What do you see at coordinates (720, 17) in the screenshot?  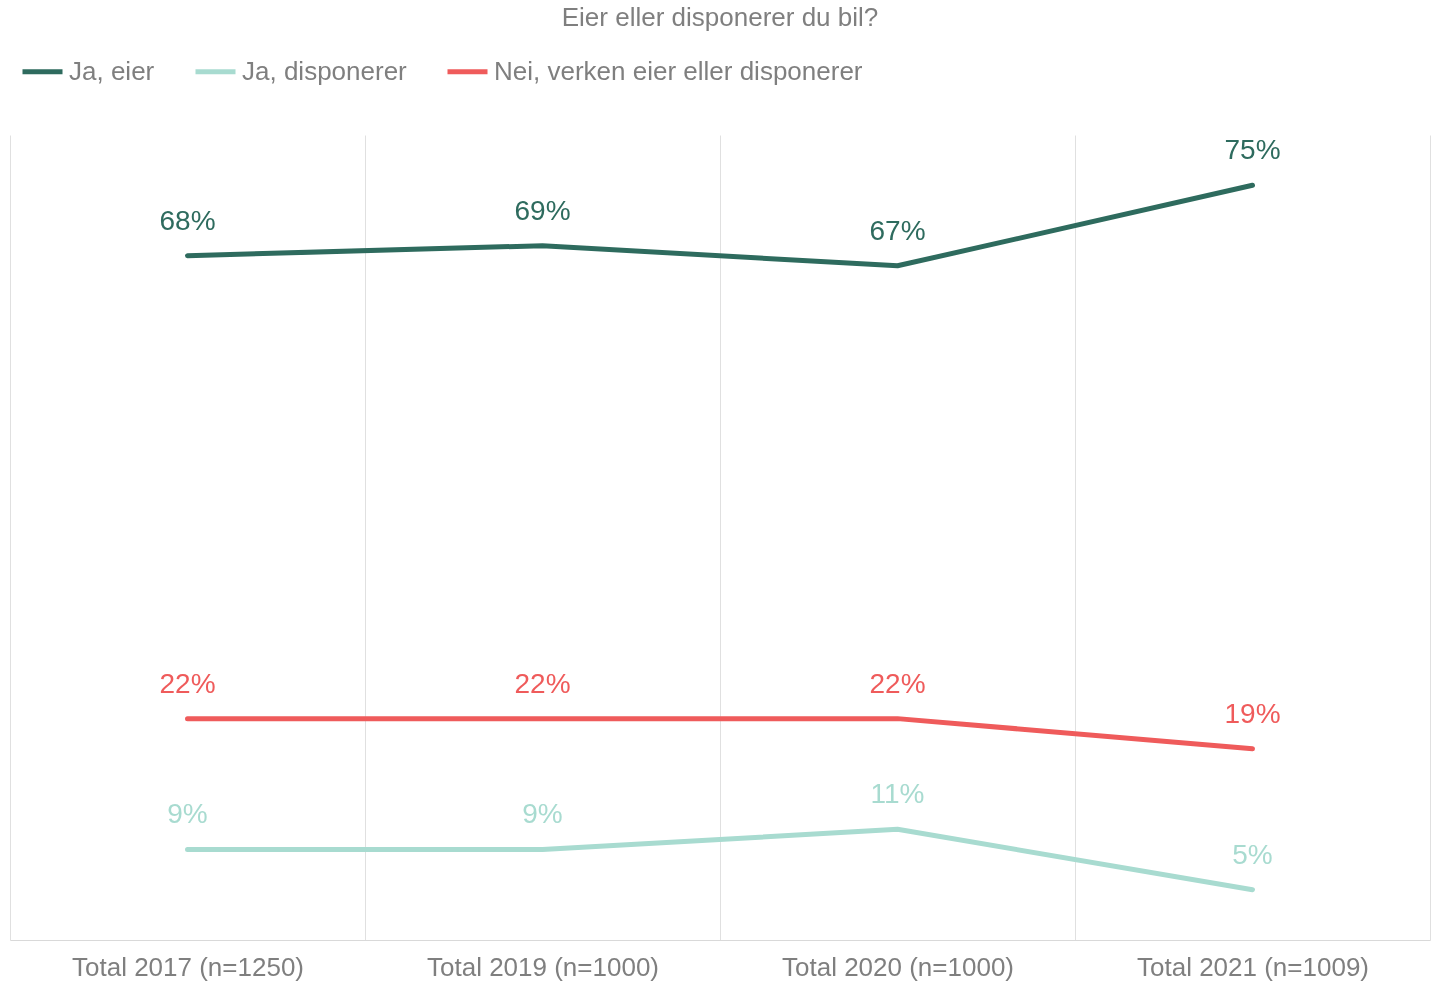 I see `chart-title: Eier eller disponerer du bil?` at bounding box center [720, 17].